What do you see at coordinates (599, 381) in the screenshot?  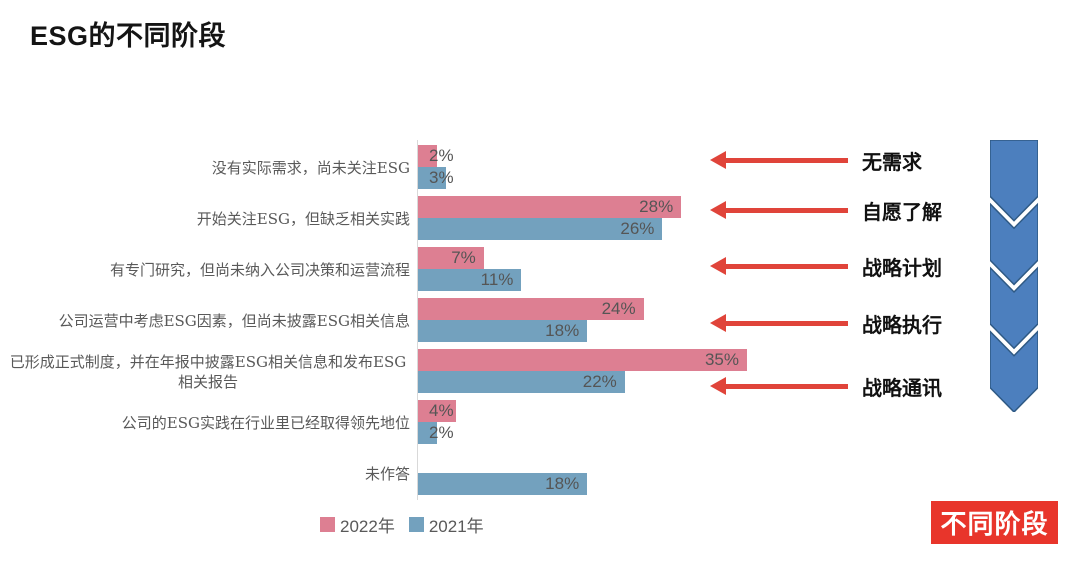 I see `bar-value-label: 22%` at bounding box center [599, 381].